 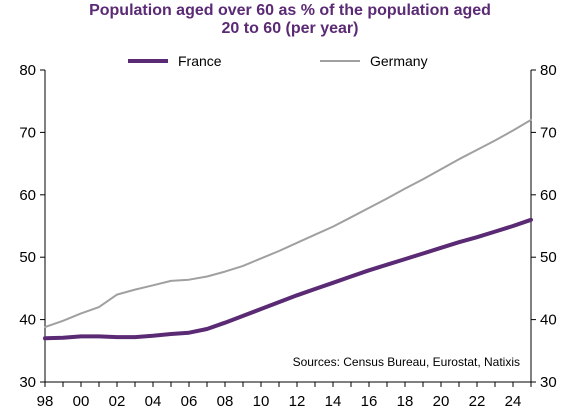 I want to click on y-tick-label-right: 30, so click(x=548, y=382).